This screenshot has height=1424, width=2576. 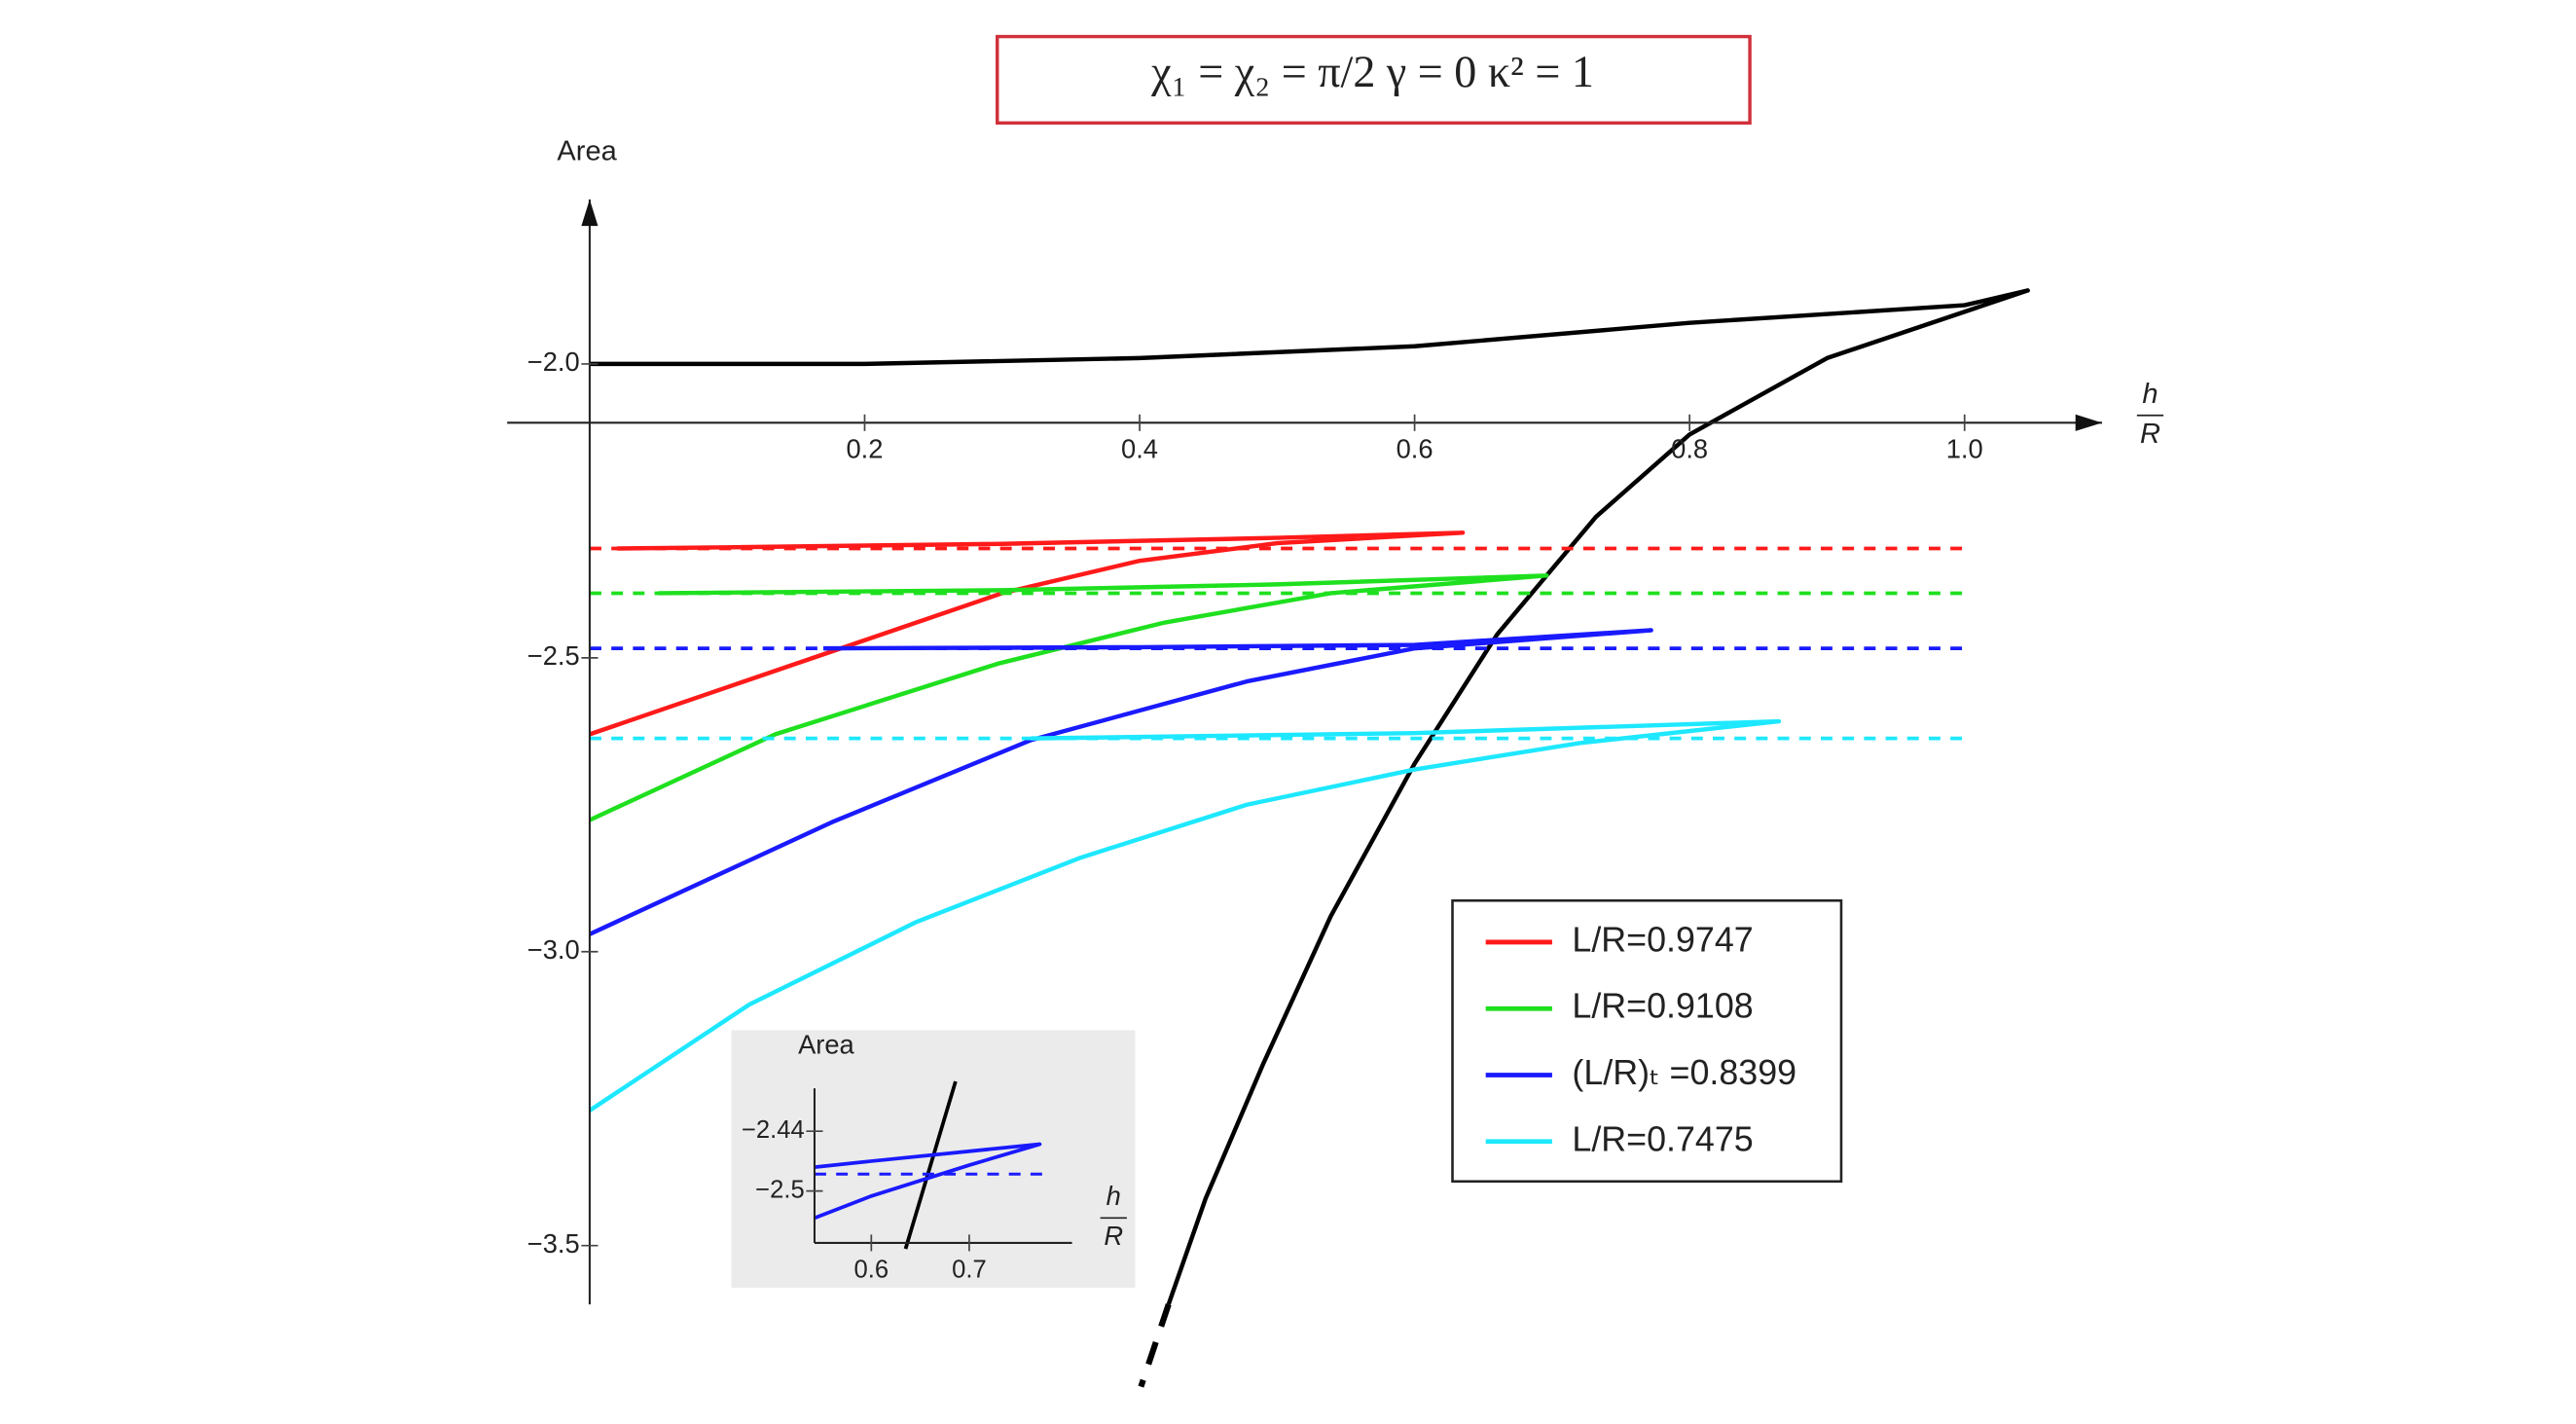 What do you see at coordinates (553, 362) in the screenshot?
I see `y-tick-label: −2.0` at bounding box center [553, 362].